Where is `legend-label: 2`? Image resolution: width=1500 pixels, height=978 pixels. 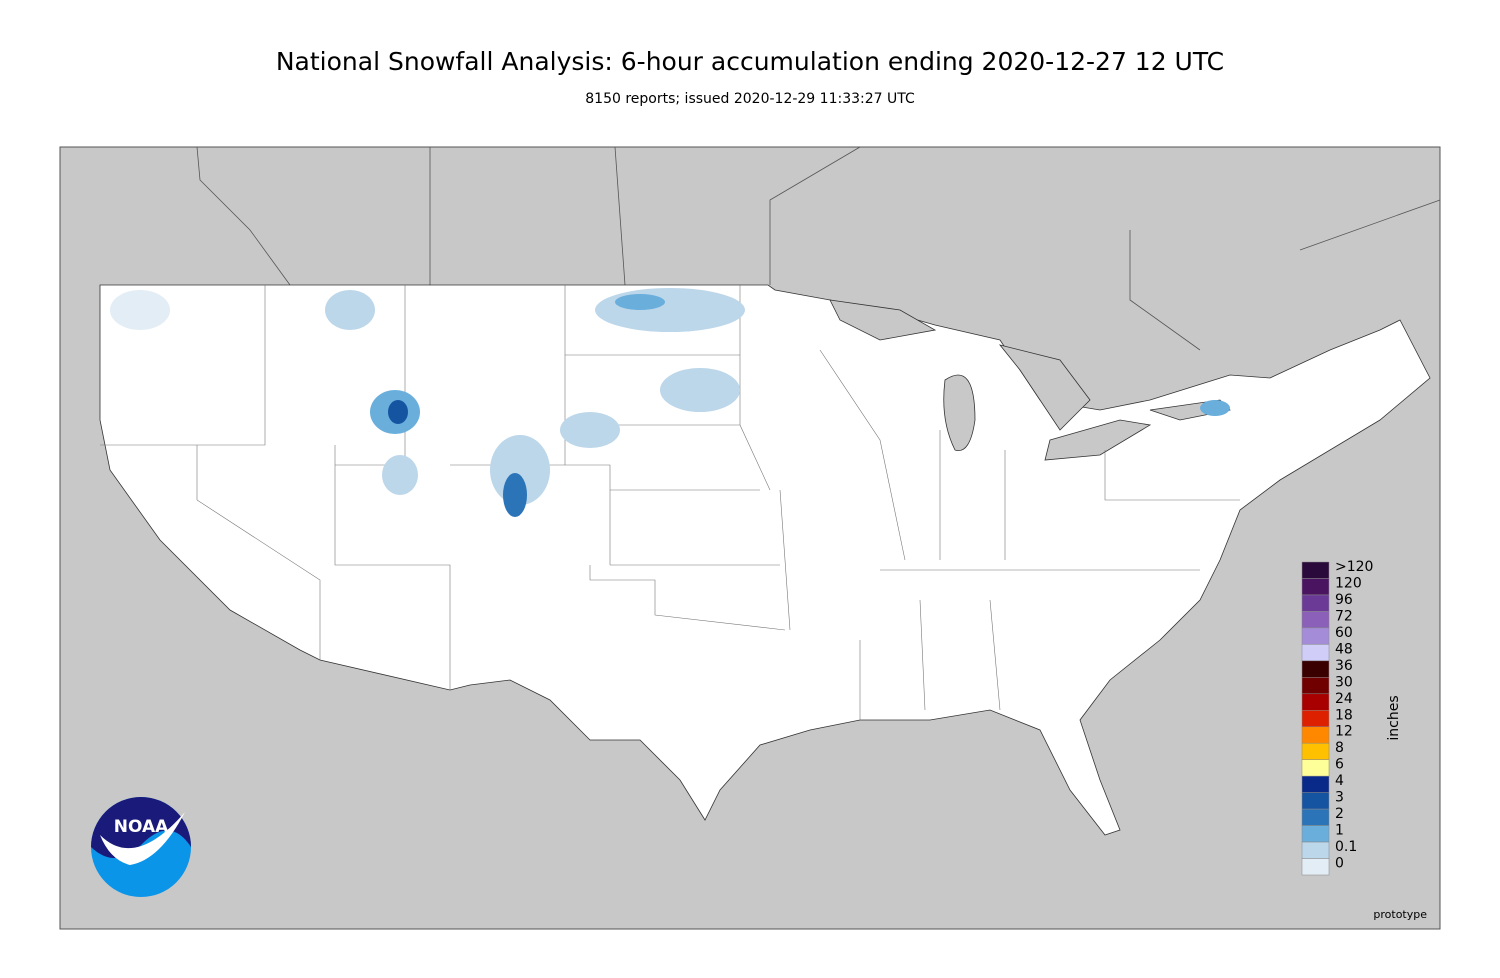
legend-label: 2 is located at coordinates (1339, 814).